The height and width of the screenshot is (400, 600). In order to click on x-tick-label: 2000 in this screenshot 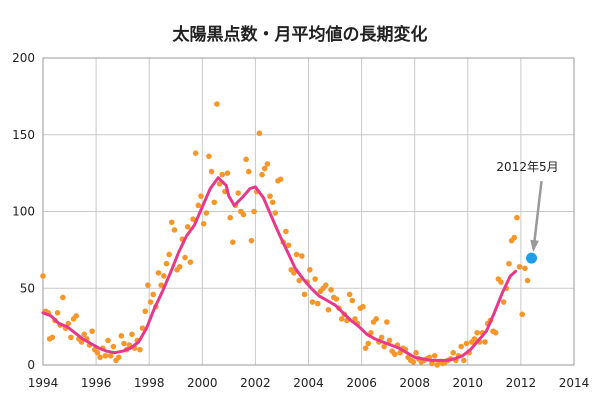, I will do `click(202, 383)`.